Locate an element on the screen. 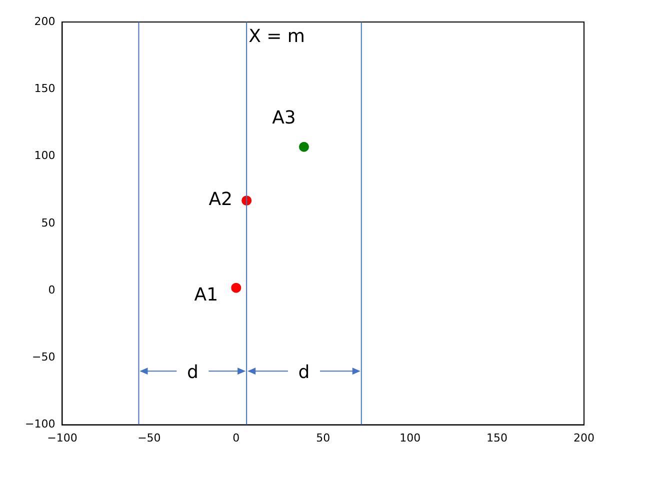 Image resolution: width=648 pixels, height=484 pixels. annotation: A1 is located at coordinates (206, 295).